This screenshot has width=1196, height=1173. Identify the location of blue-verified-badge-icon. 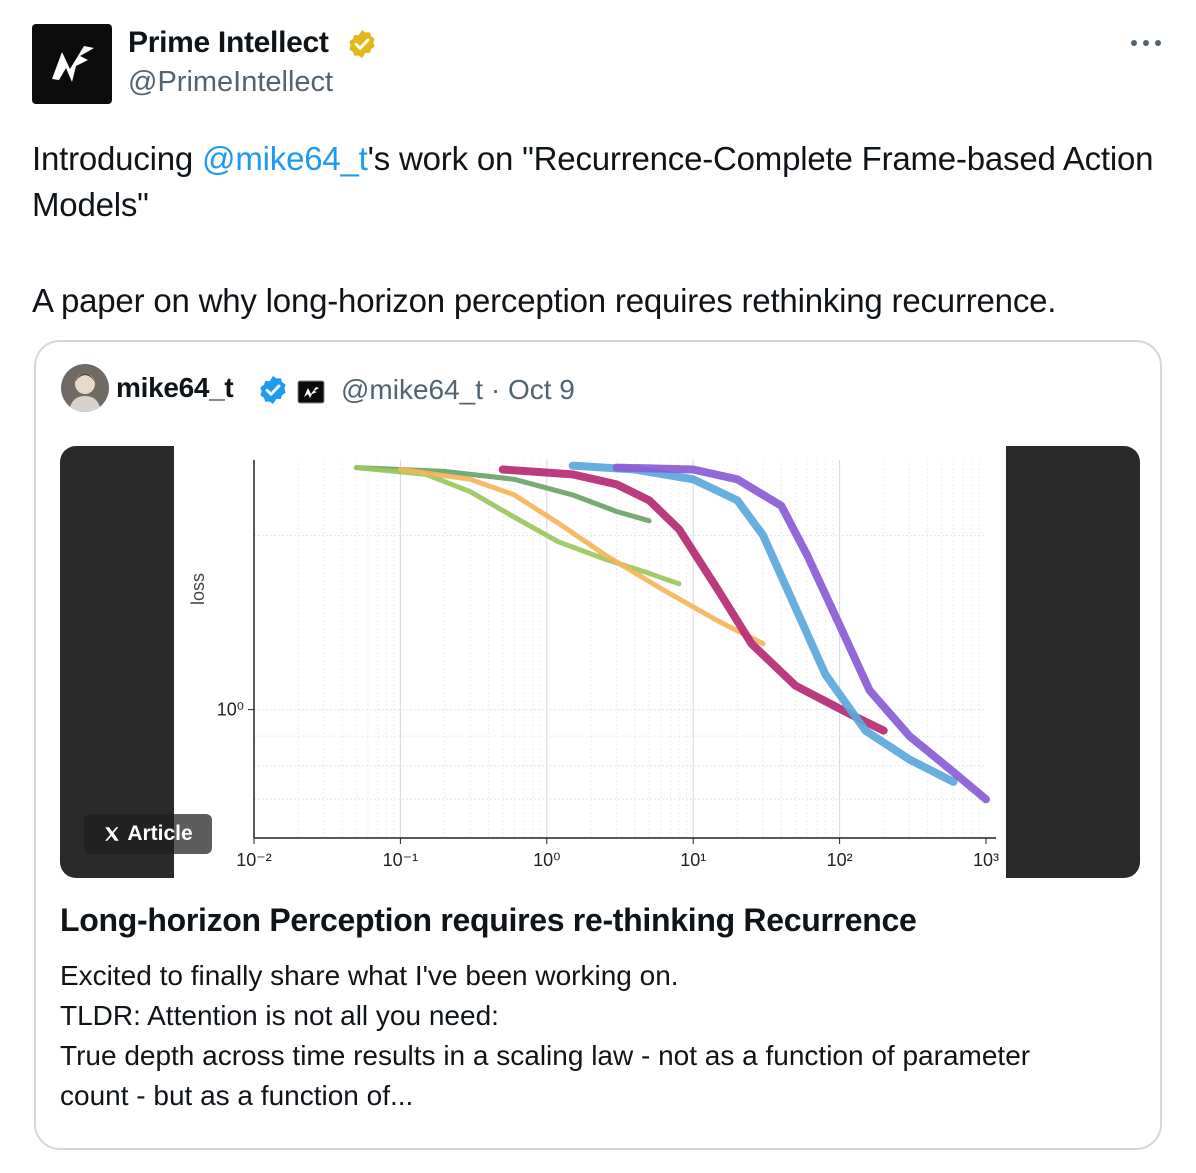
(273, 390).